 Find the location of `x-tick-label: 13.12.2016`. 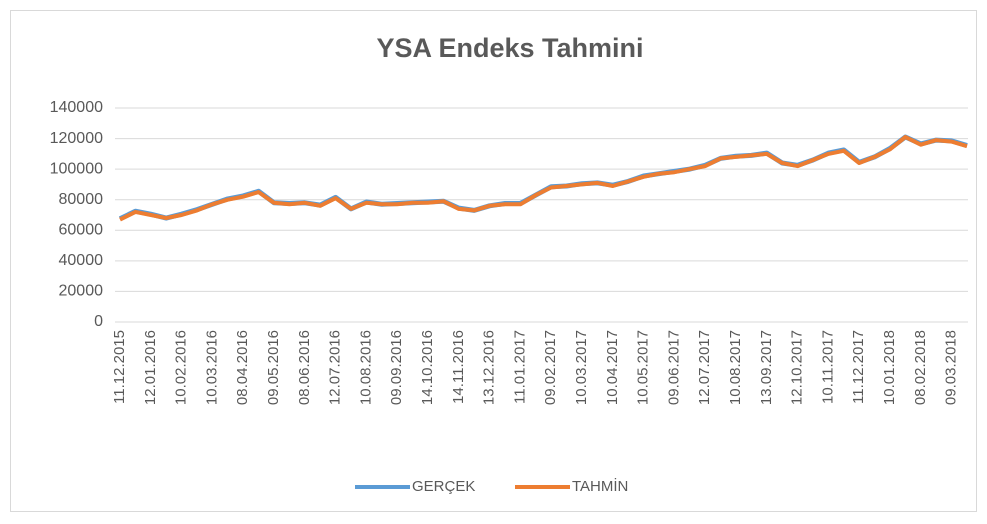

x-tick-label: 13.12.2016 is located at coordinates (489, 367).